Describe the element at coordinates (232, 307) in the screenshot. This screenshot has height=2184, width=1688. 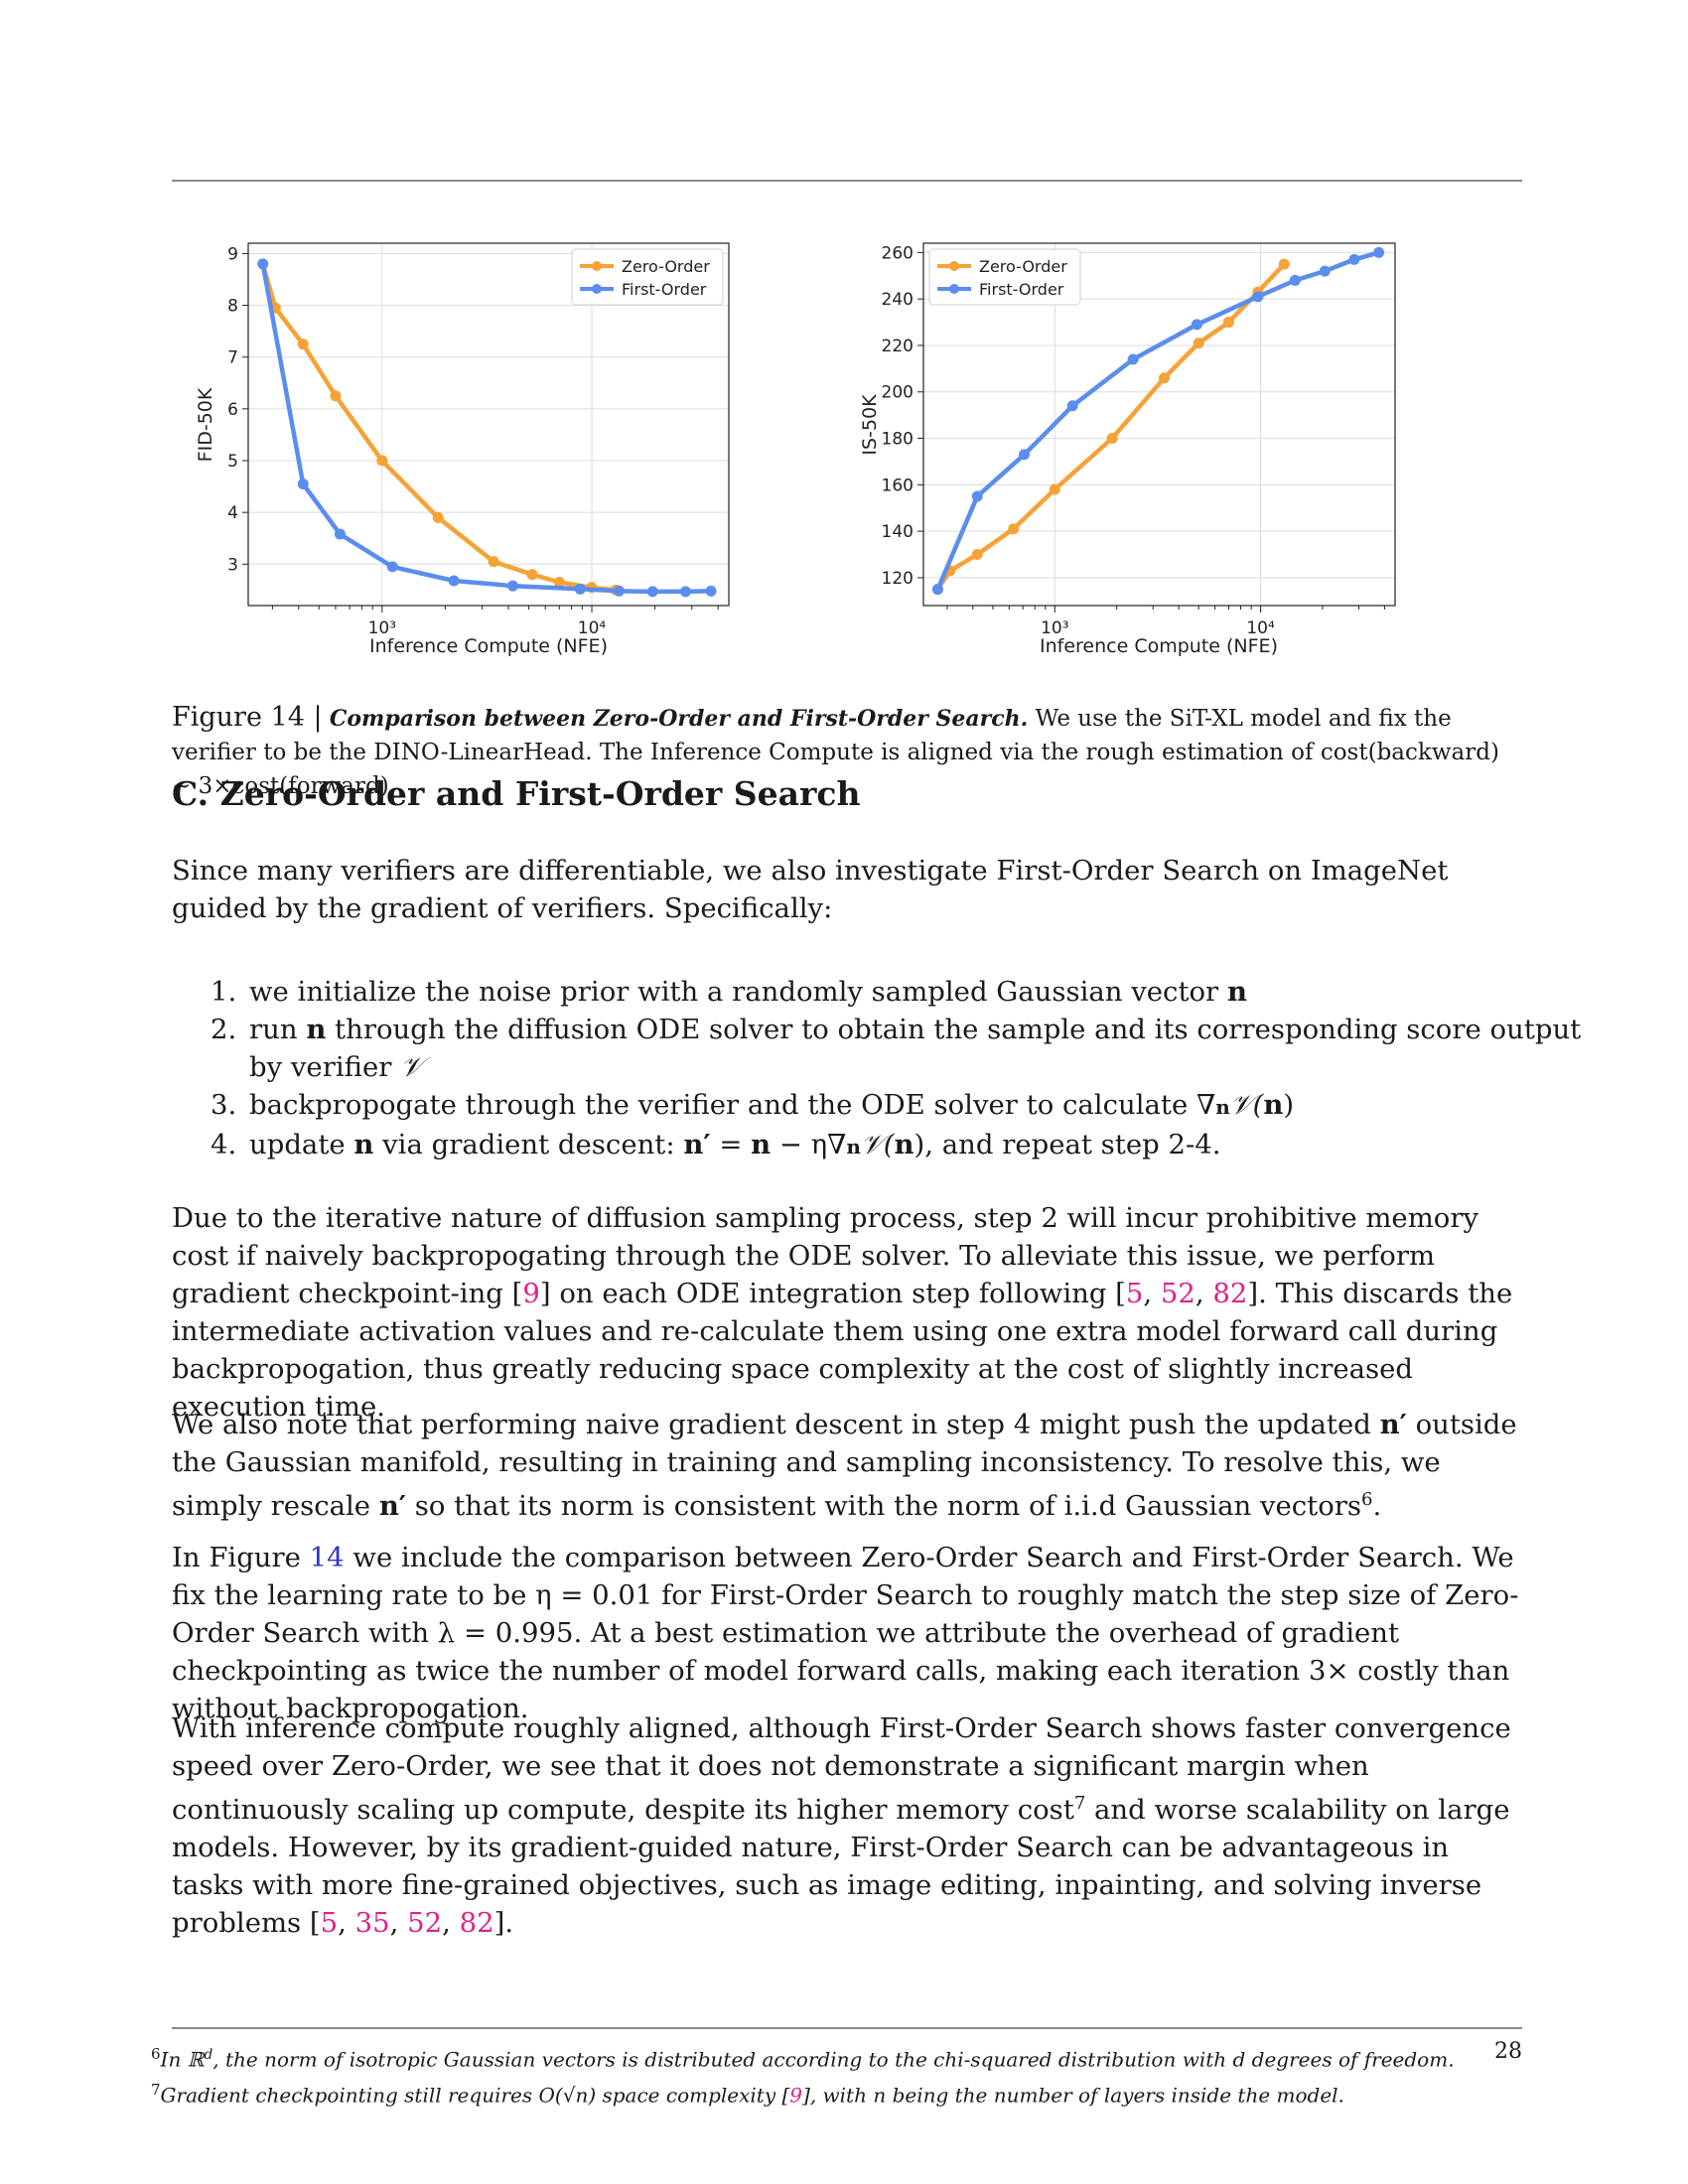
I see `y-tick-label: 8` at that location.